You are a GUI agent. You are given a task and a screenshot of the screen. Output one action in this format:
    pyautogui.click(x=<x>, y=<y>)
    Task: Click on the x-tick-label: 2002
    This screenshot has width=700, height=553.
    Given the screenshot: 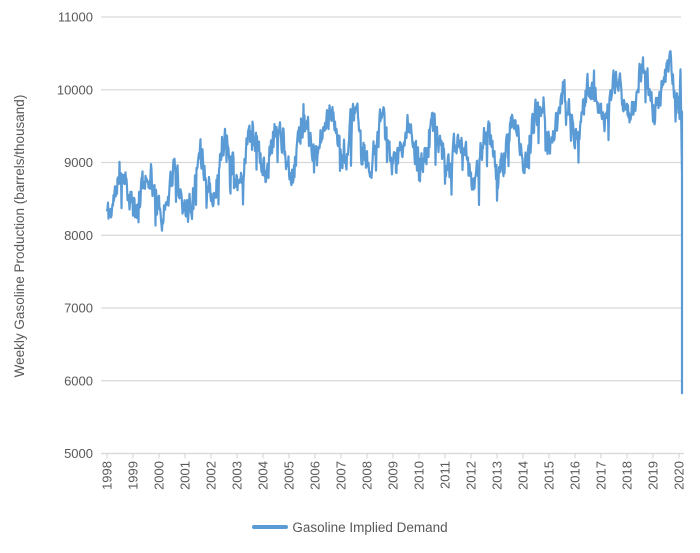 What is the action you would take?
    pyautogui.click(x=211, y=475)
    